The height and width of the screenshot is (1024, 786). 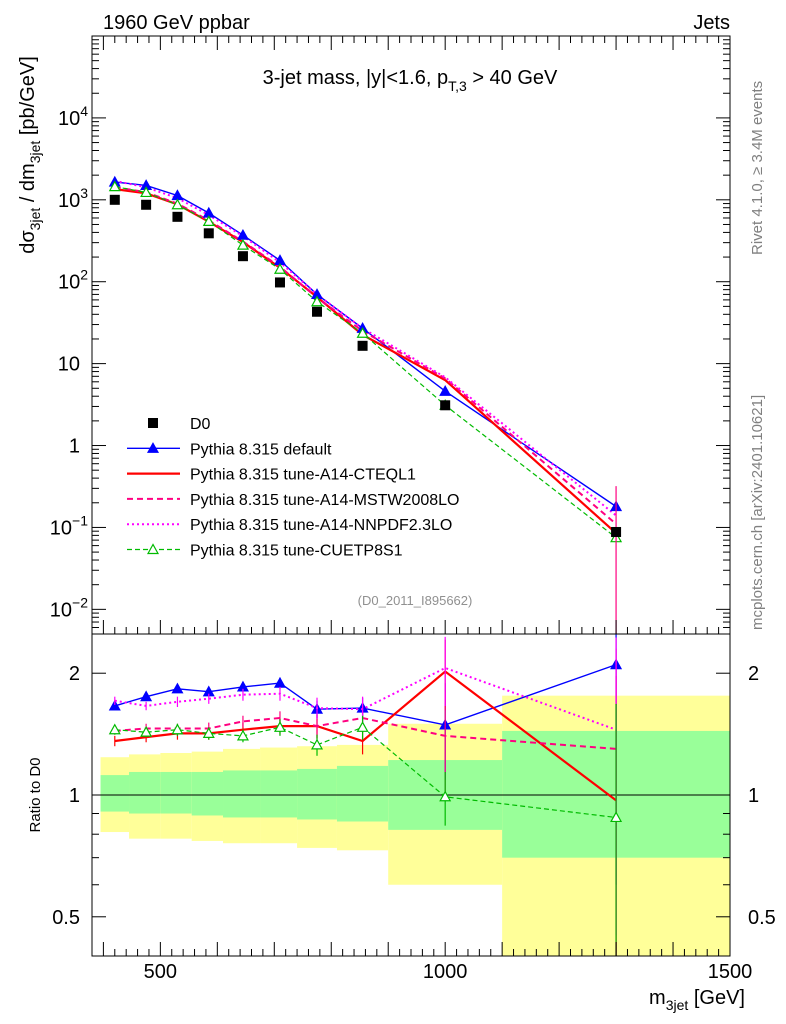 What do you see at coordinates (153, 549) in the screenshot?
I see `legend-marker-cuetp8s1` at bounding box center [153, 549].